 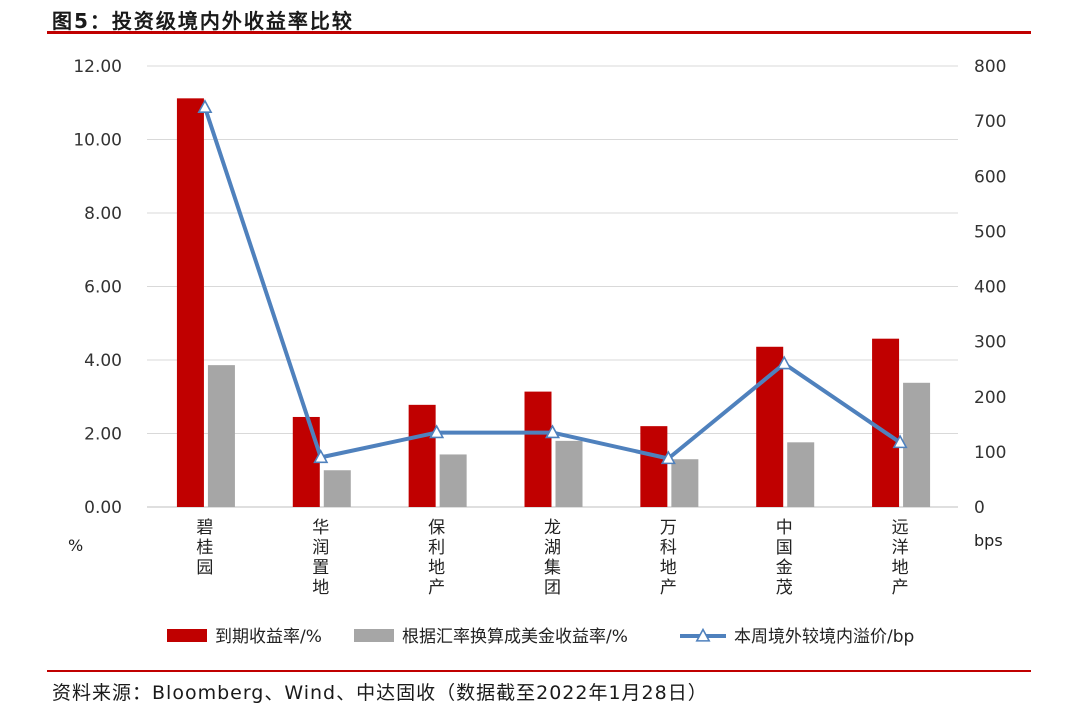 What do you see at coordinates (552, 568) in the screenshot?
I see `category-label: 集` at bounding box center [552, 568].